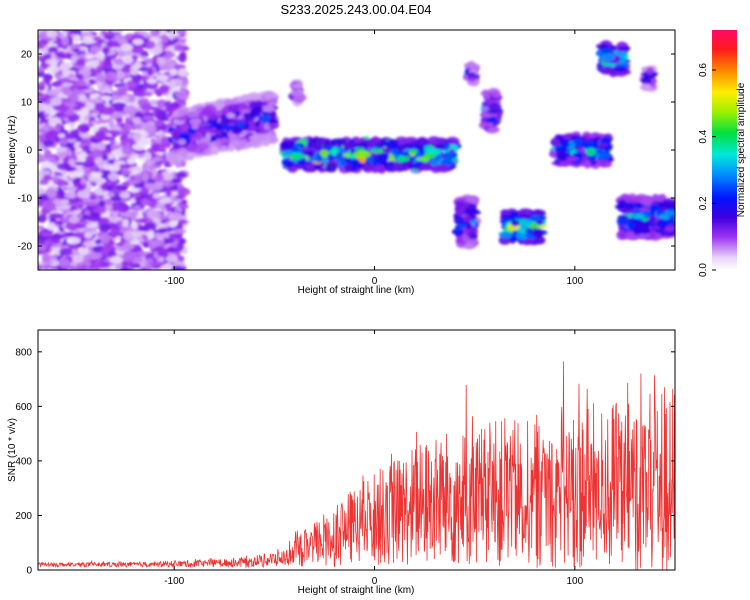  Describe the element at coordinates (23, 352) in the screenshot. I see `snr-ytick-label: 800` at that location.